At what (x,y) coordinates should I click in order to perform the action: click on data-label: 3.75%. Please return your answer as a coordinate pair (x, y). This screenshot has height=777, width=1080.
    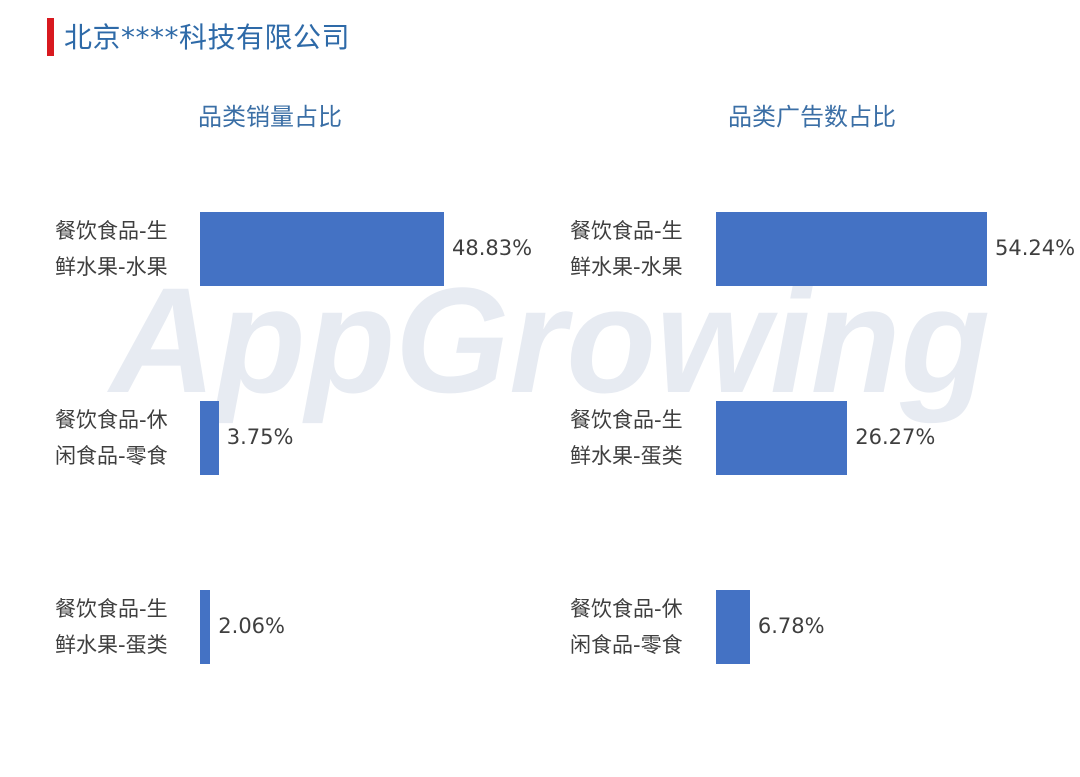
    Looking at the image, I should click on (260, 437).